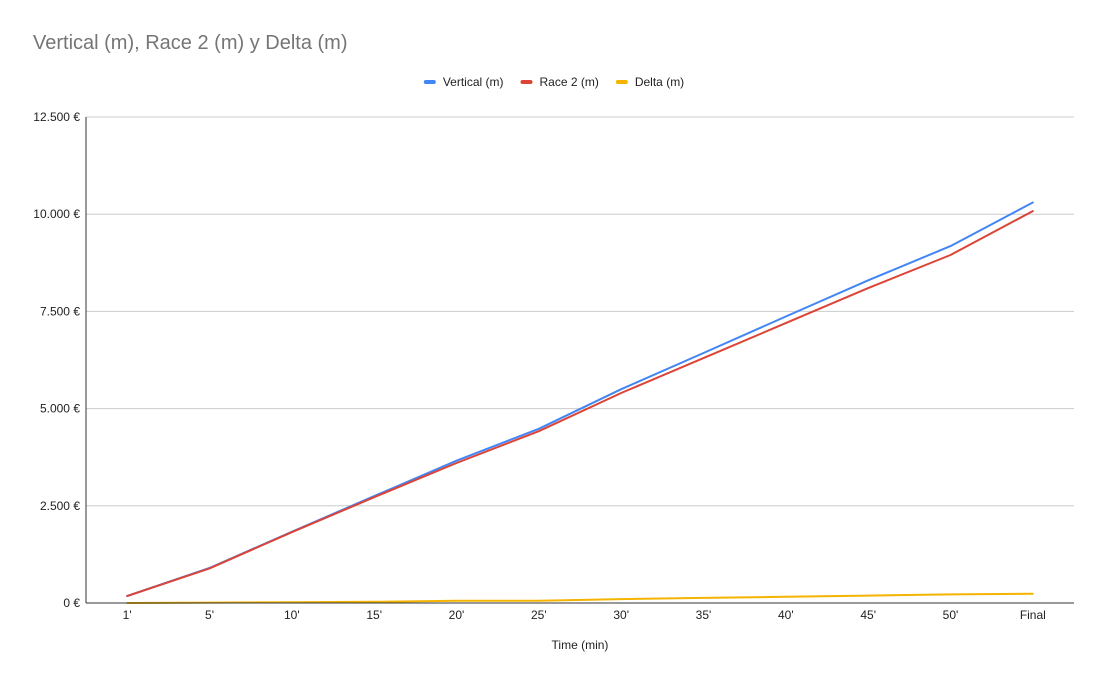 Image resolution: width=1105 pixels, height=681 pixels. I want to click on x-tick-label: 30', so click(621, 615).